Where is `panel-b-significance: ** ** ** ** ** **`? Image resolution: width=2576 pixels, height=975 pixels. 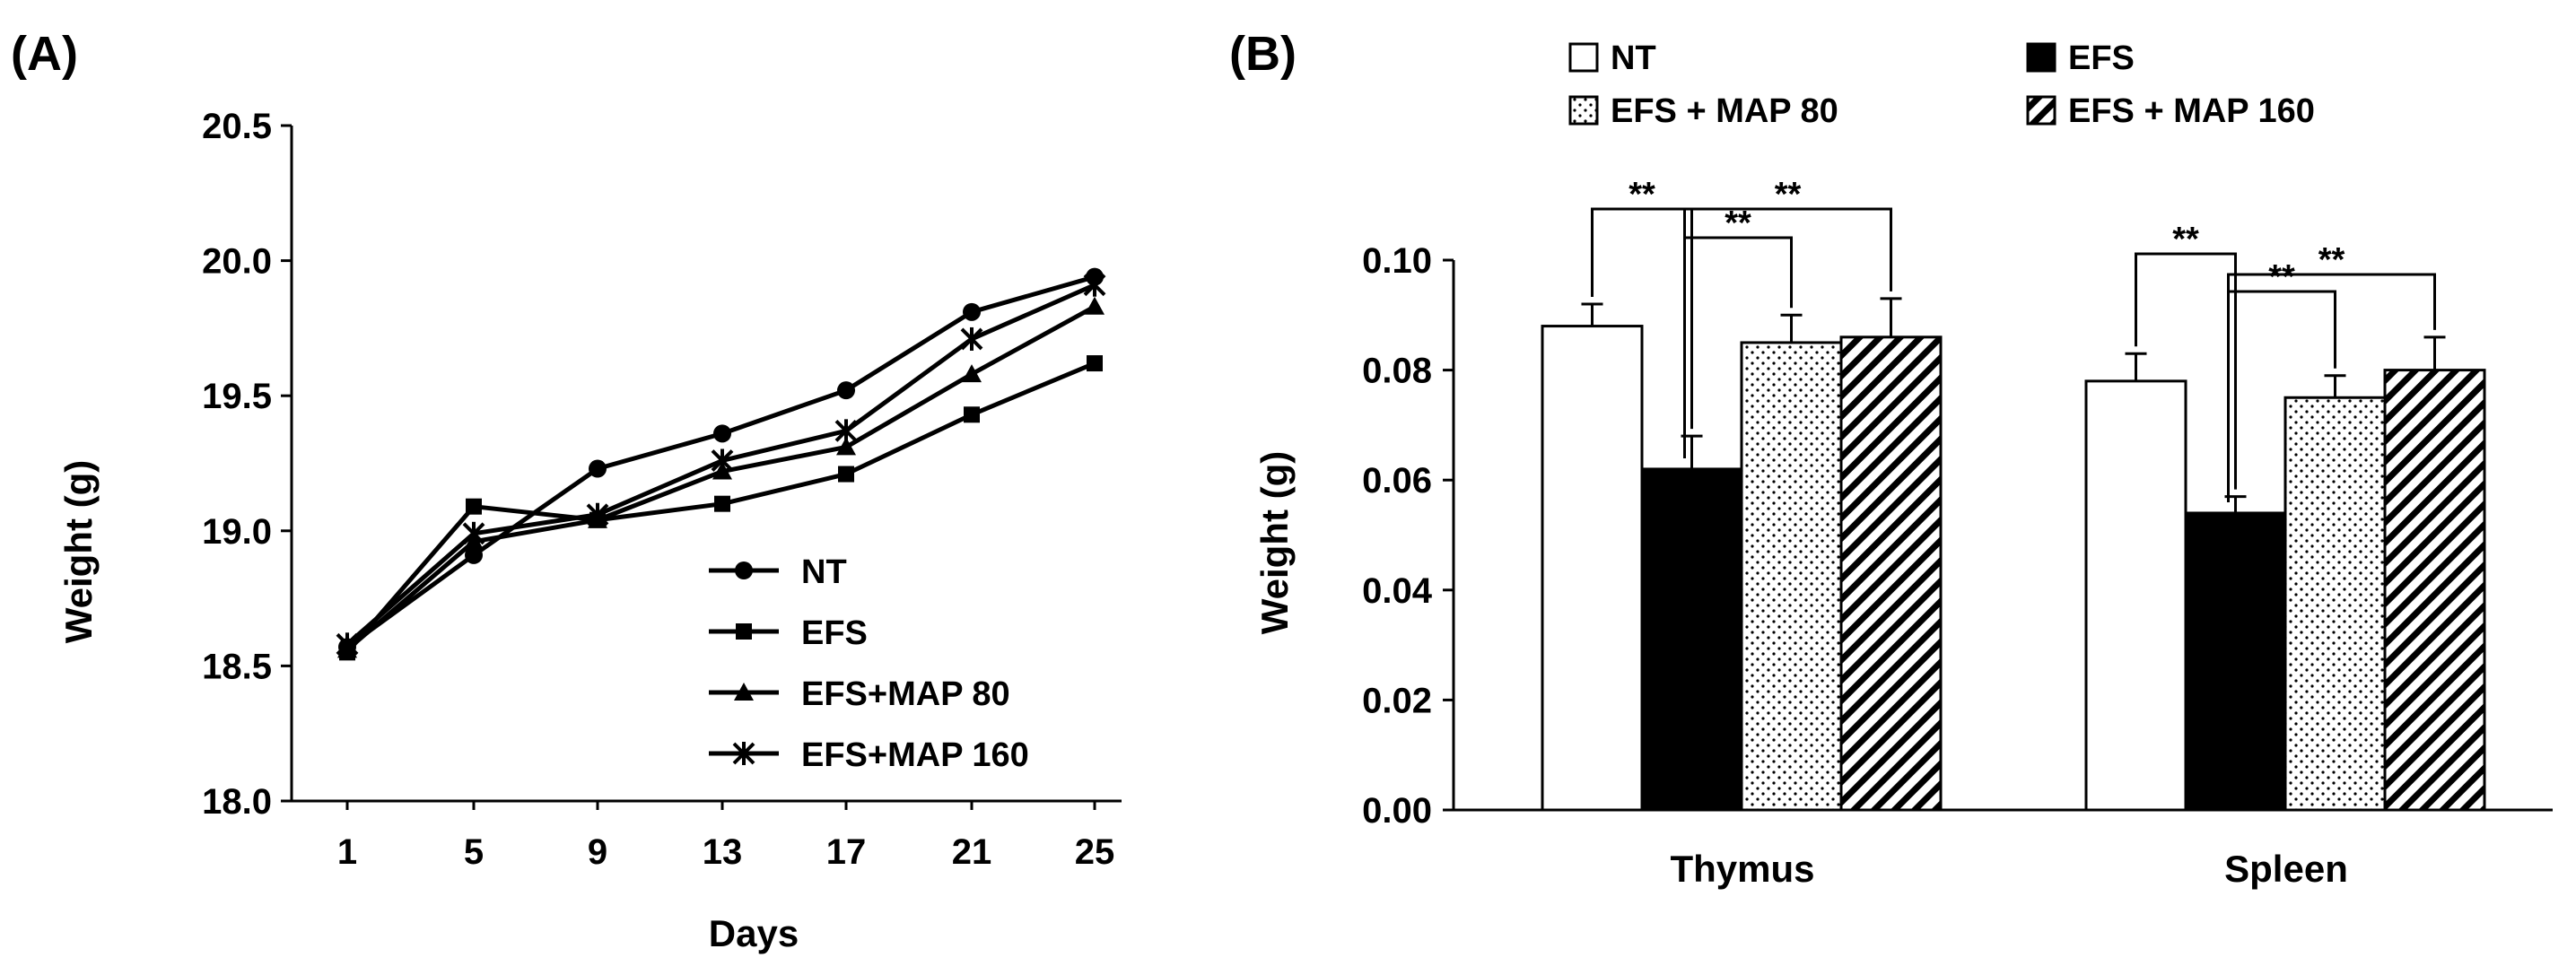
panel-b-significance: ** ** ** ** ** ** is located at coordinates (2014, 339).